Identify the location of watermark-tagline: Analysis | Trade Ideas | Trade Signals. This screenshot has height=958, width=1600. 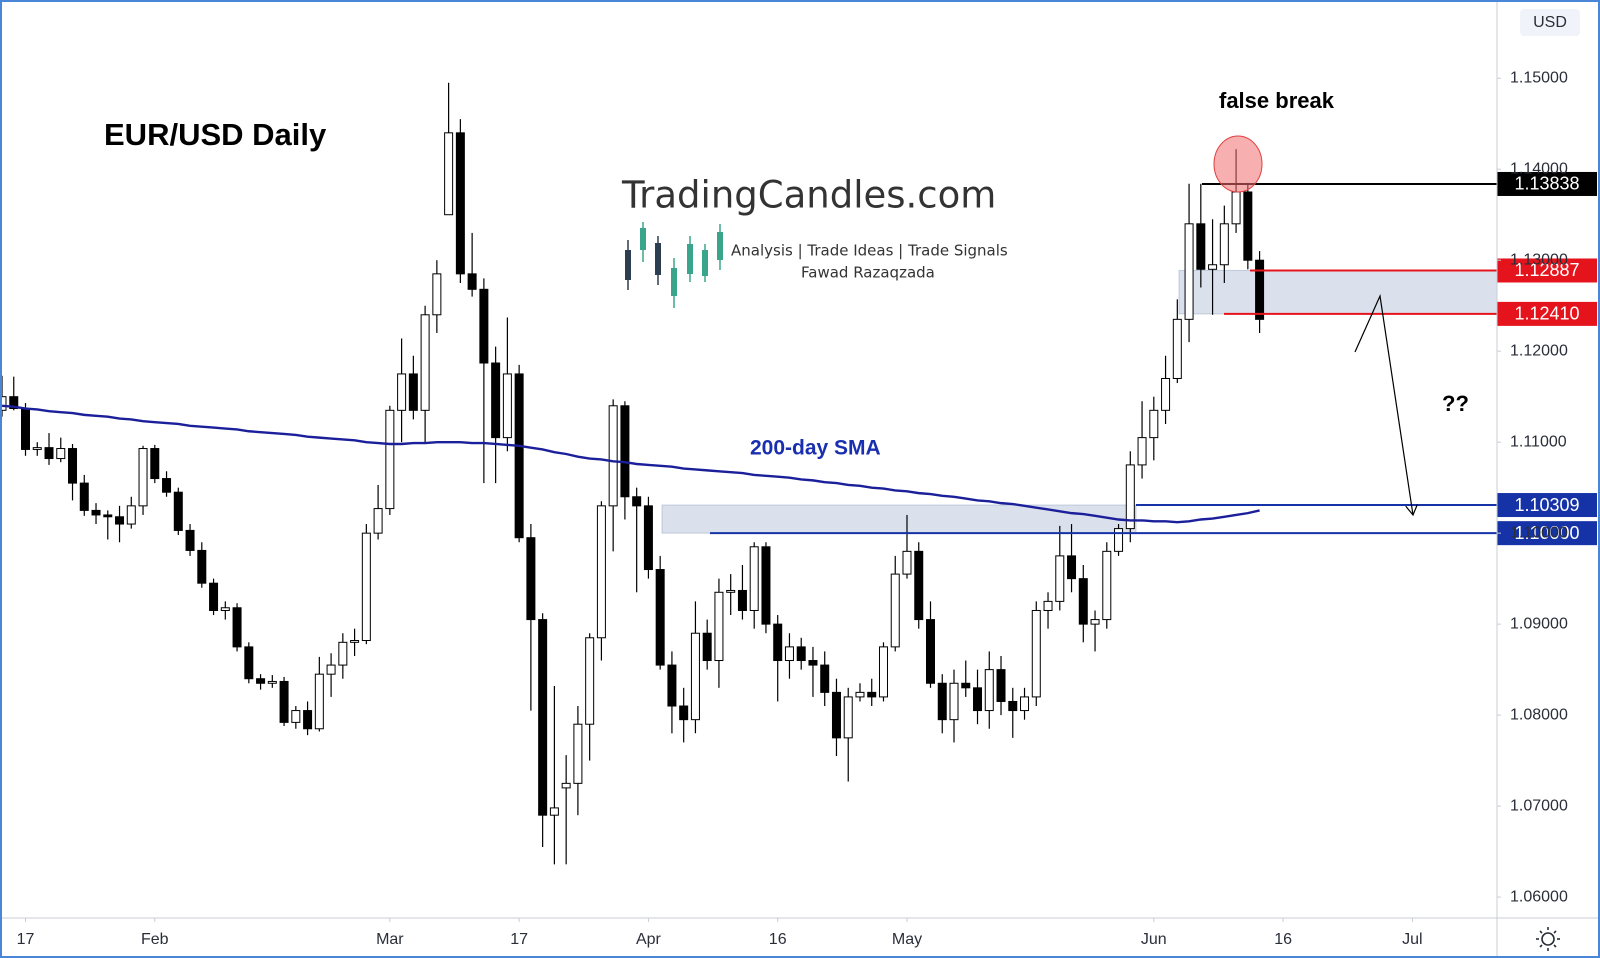
(869, 251).